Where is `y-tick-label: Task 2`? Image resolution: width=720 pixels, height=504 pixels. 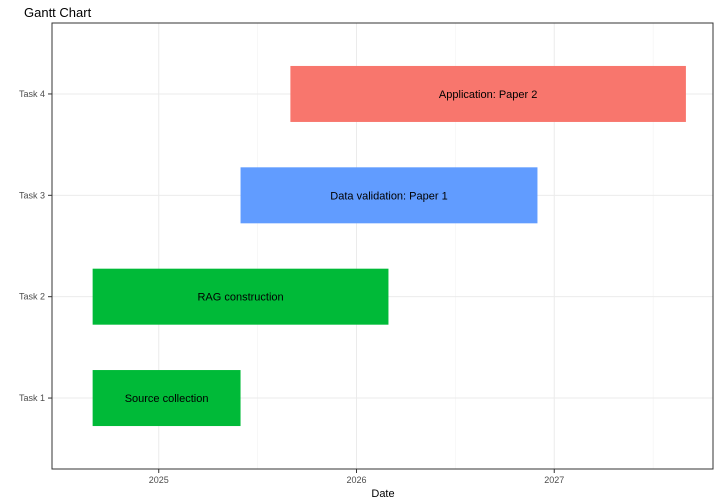
y-tick-label: Task 2 is located at coordinates (32, 297).